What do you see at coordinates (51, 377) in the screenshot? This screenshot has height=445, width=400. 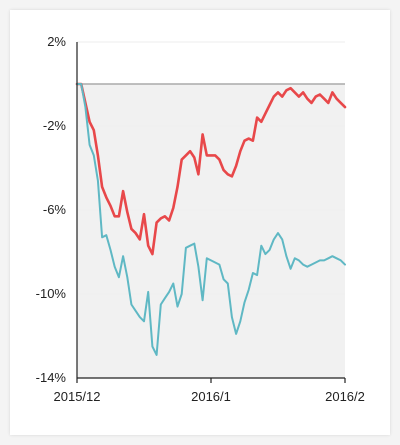 I see `y-tick-label: -14%` at bounding box center [51, 377].